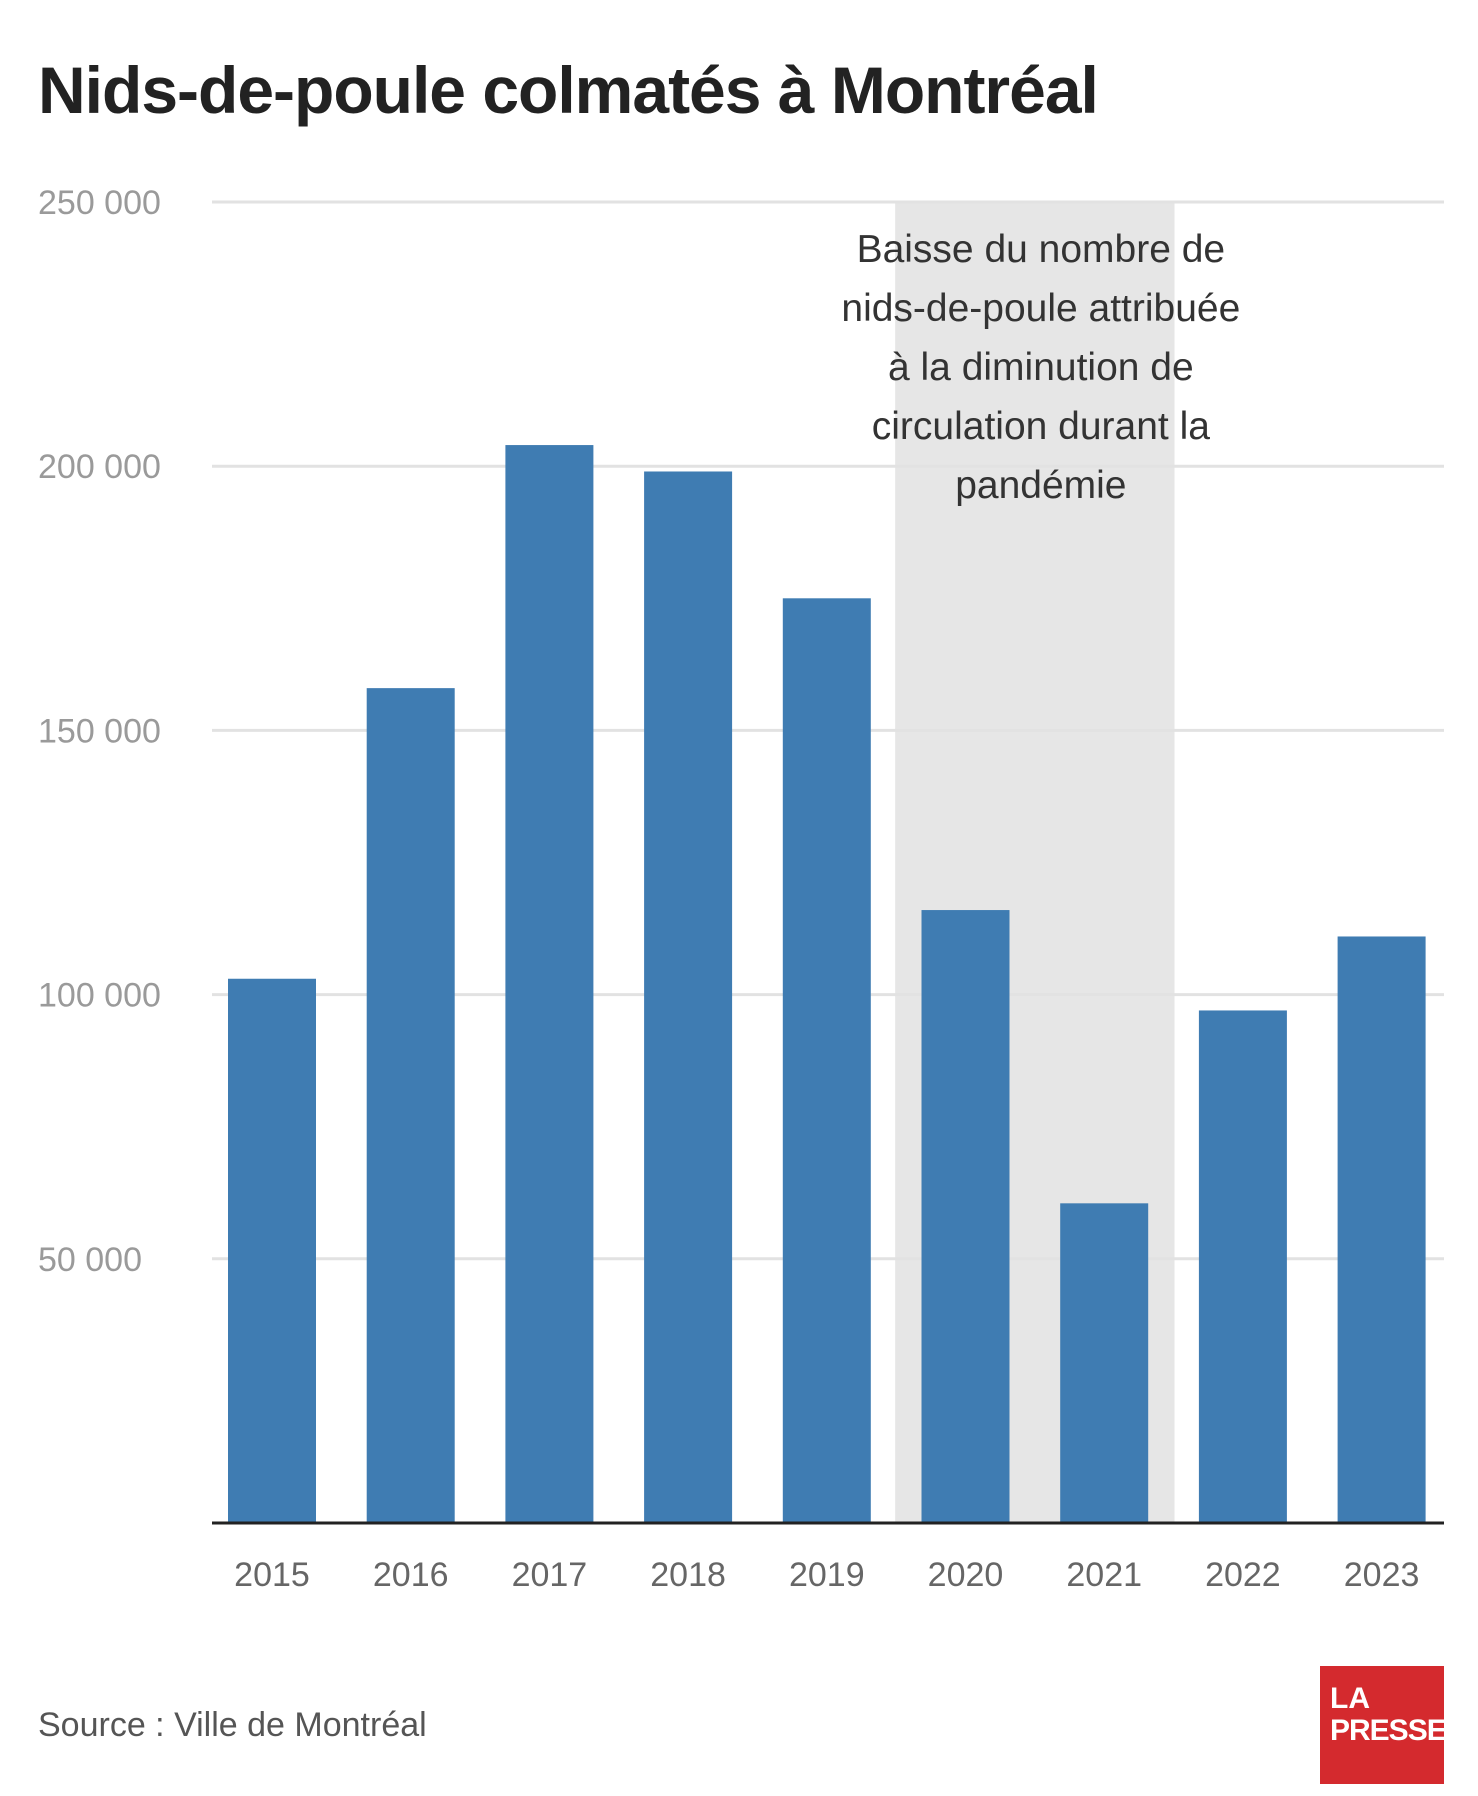  I want to click on bar-2023, so click(1381, 1229).